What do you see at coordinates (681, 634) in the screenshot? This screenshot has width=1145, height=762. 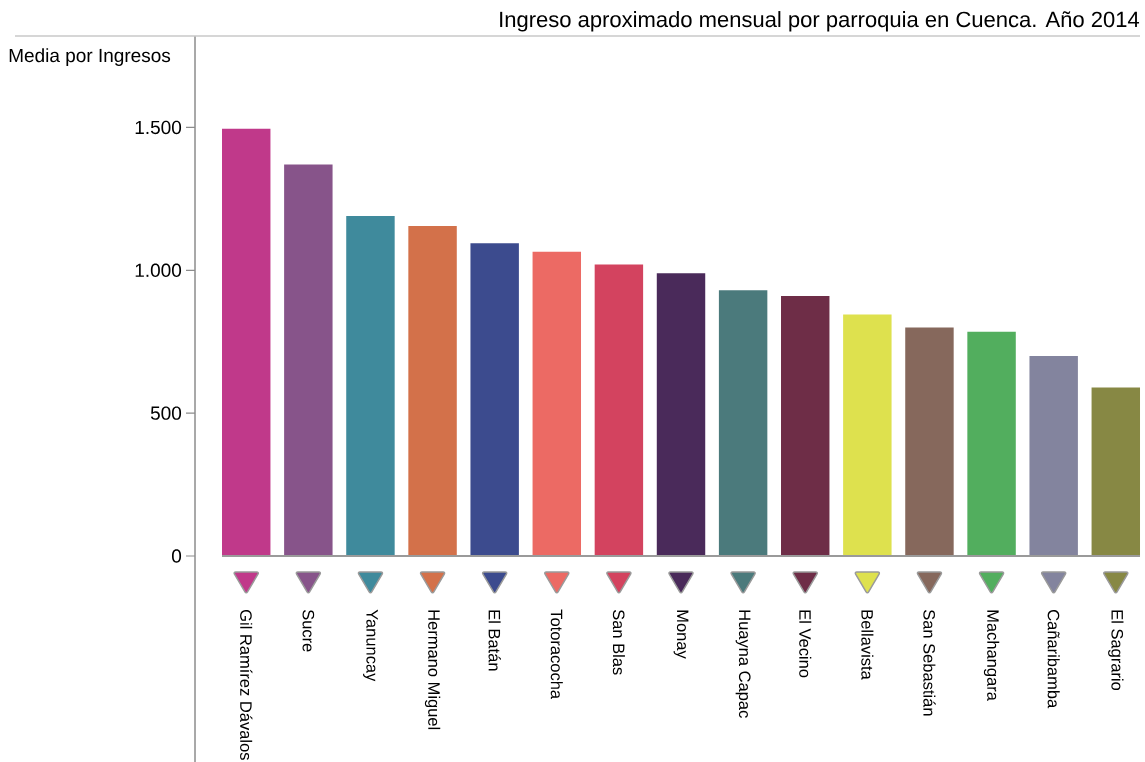 I see `x-tick-label: Monay` at bounding box center [681, 634].